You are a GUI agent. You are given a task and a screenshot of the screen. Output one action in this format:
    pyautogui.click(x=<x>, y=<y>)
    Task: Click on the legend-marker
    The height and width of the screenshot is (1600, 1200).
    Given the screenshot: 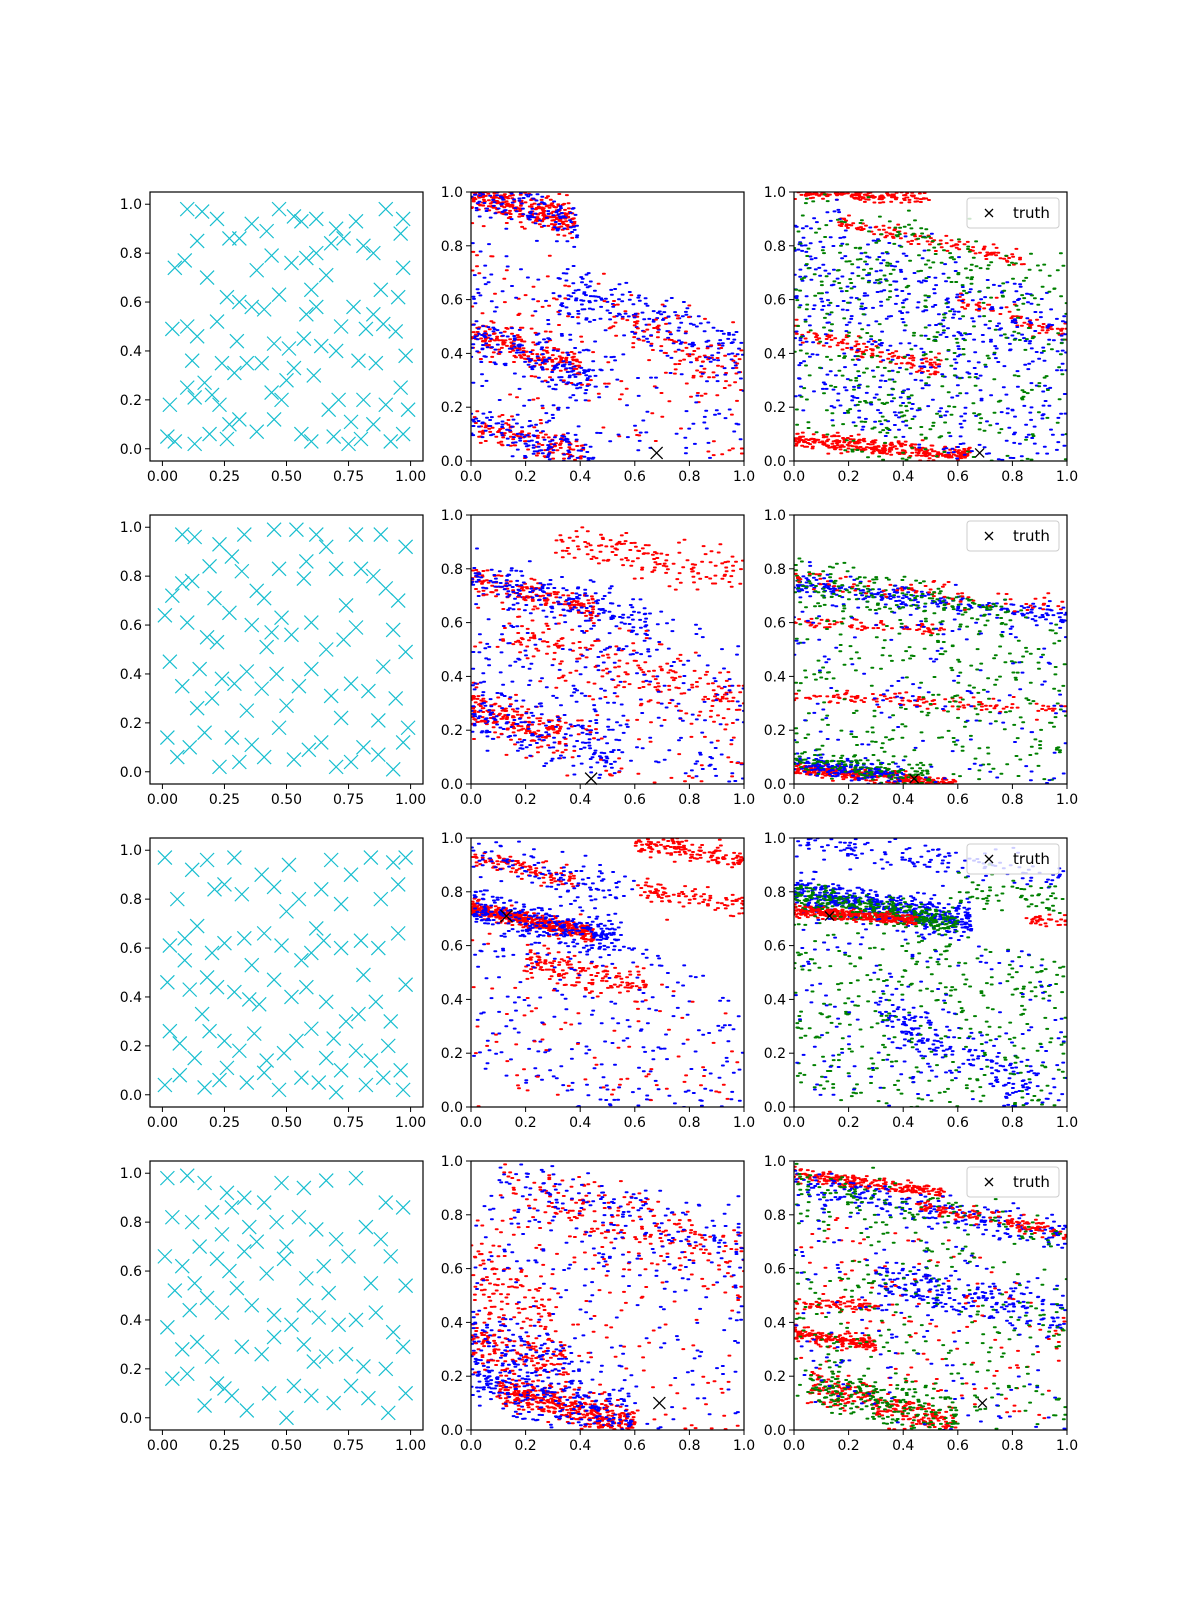 What is the action you would take?
    pyautogui.click(x=989, y=1182)
    